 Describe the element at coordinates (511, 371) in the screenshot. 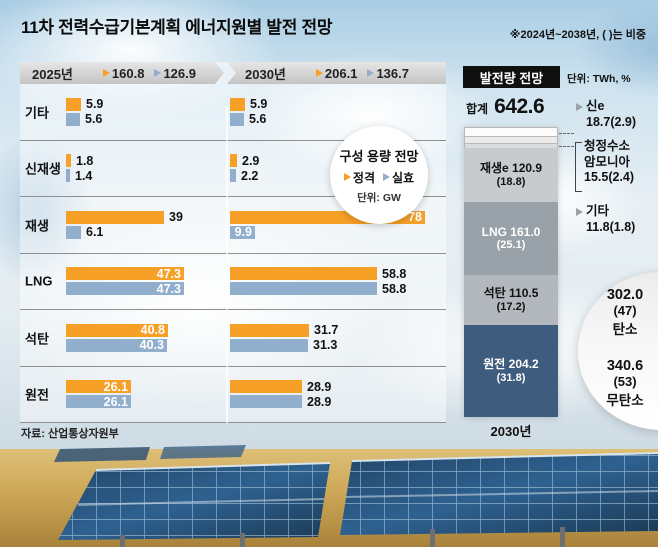

I see `generation-segment: 원전 204.2 (31.8)` at that location.